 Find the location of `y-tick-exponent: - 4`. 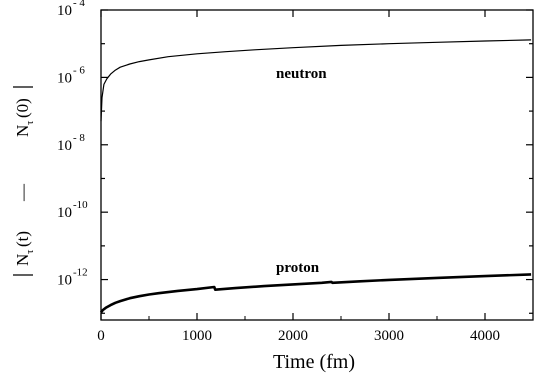

y-tick-exponent: - 4 is located at coordinates (79, 4).